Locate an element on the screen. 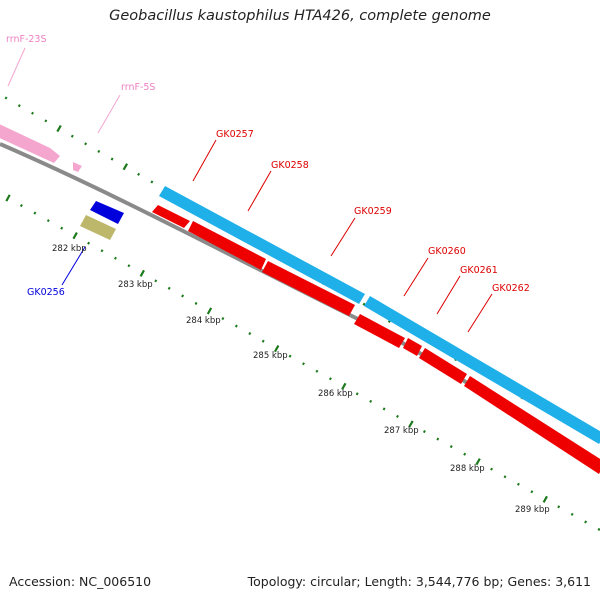 The width and height of the screenshot is (600, 600). rrna-23s-leader is located at coordinates (16, 67).